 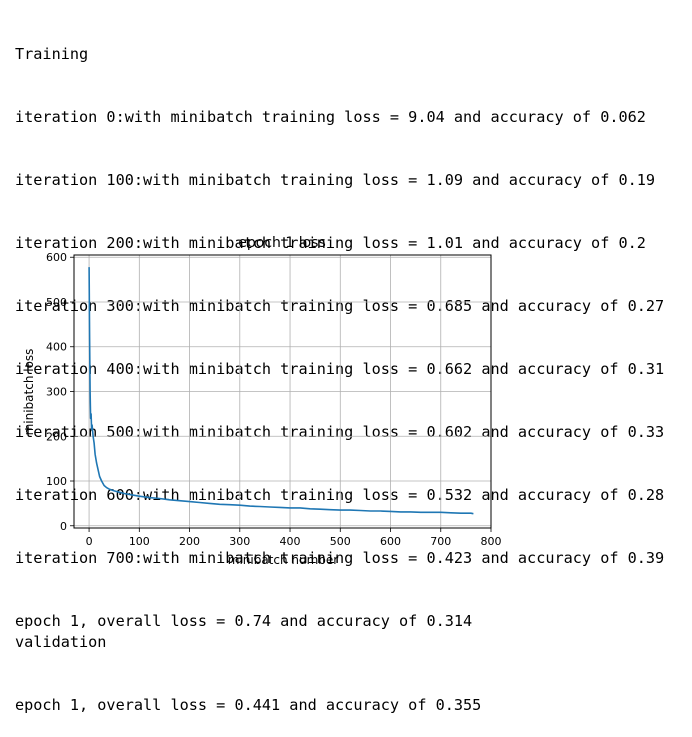 I want to click on y-tick-label: 300, so click(x=56, y=392).